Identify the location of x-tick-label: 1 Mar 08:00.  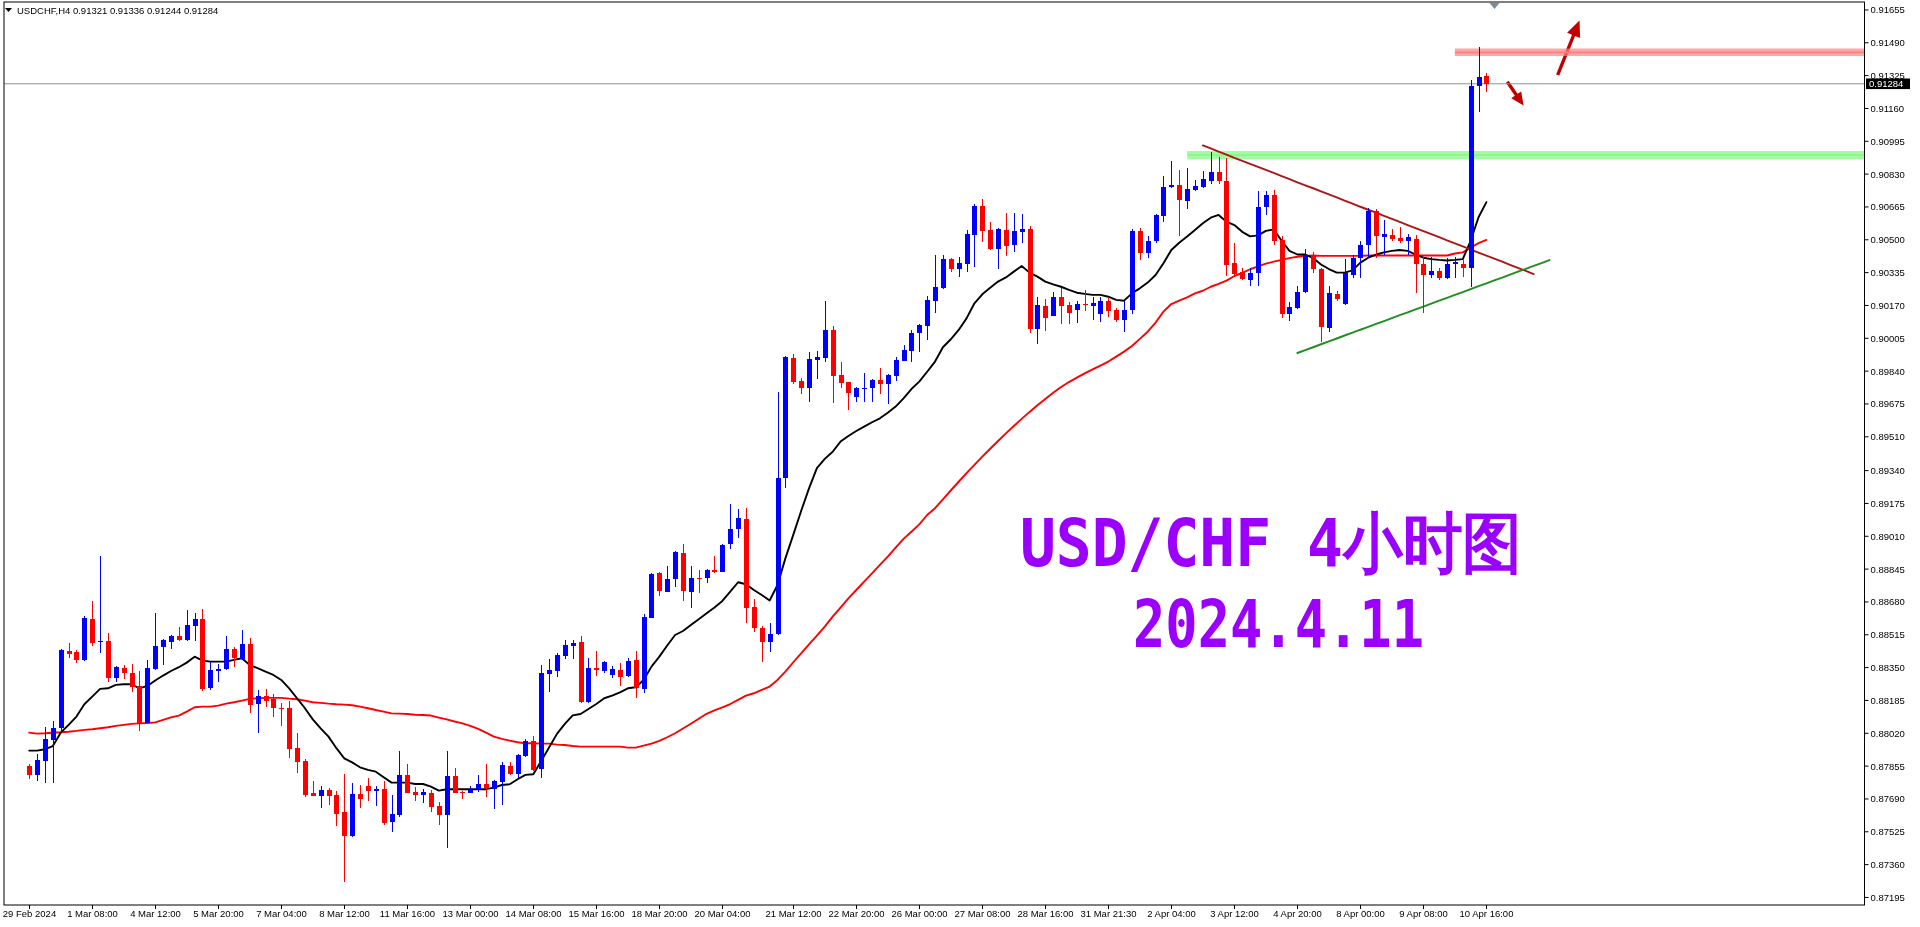
(92, 913).